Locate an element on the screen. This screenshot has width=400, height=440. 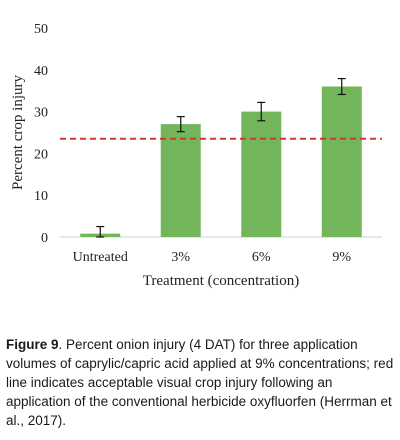
y-tick-label: 50 is located at coordinates (41, 29).